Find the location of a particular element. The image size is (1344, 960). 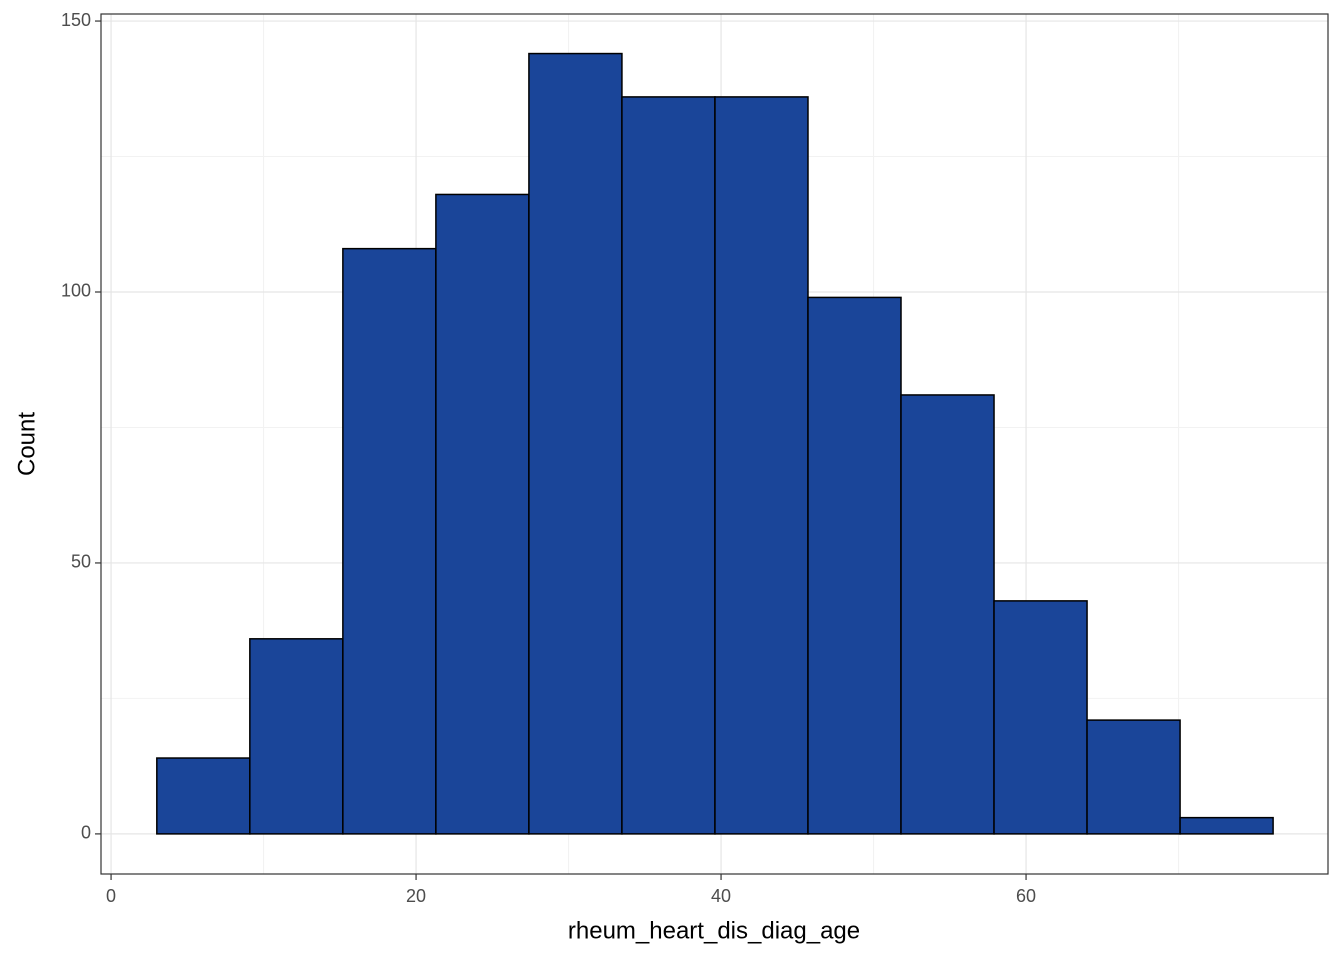

x-axis-title: rheum_heart_dis_diag_age is located at coordinates (714, 930).